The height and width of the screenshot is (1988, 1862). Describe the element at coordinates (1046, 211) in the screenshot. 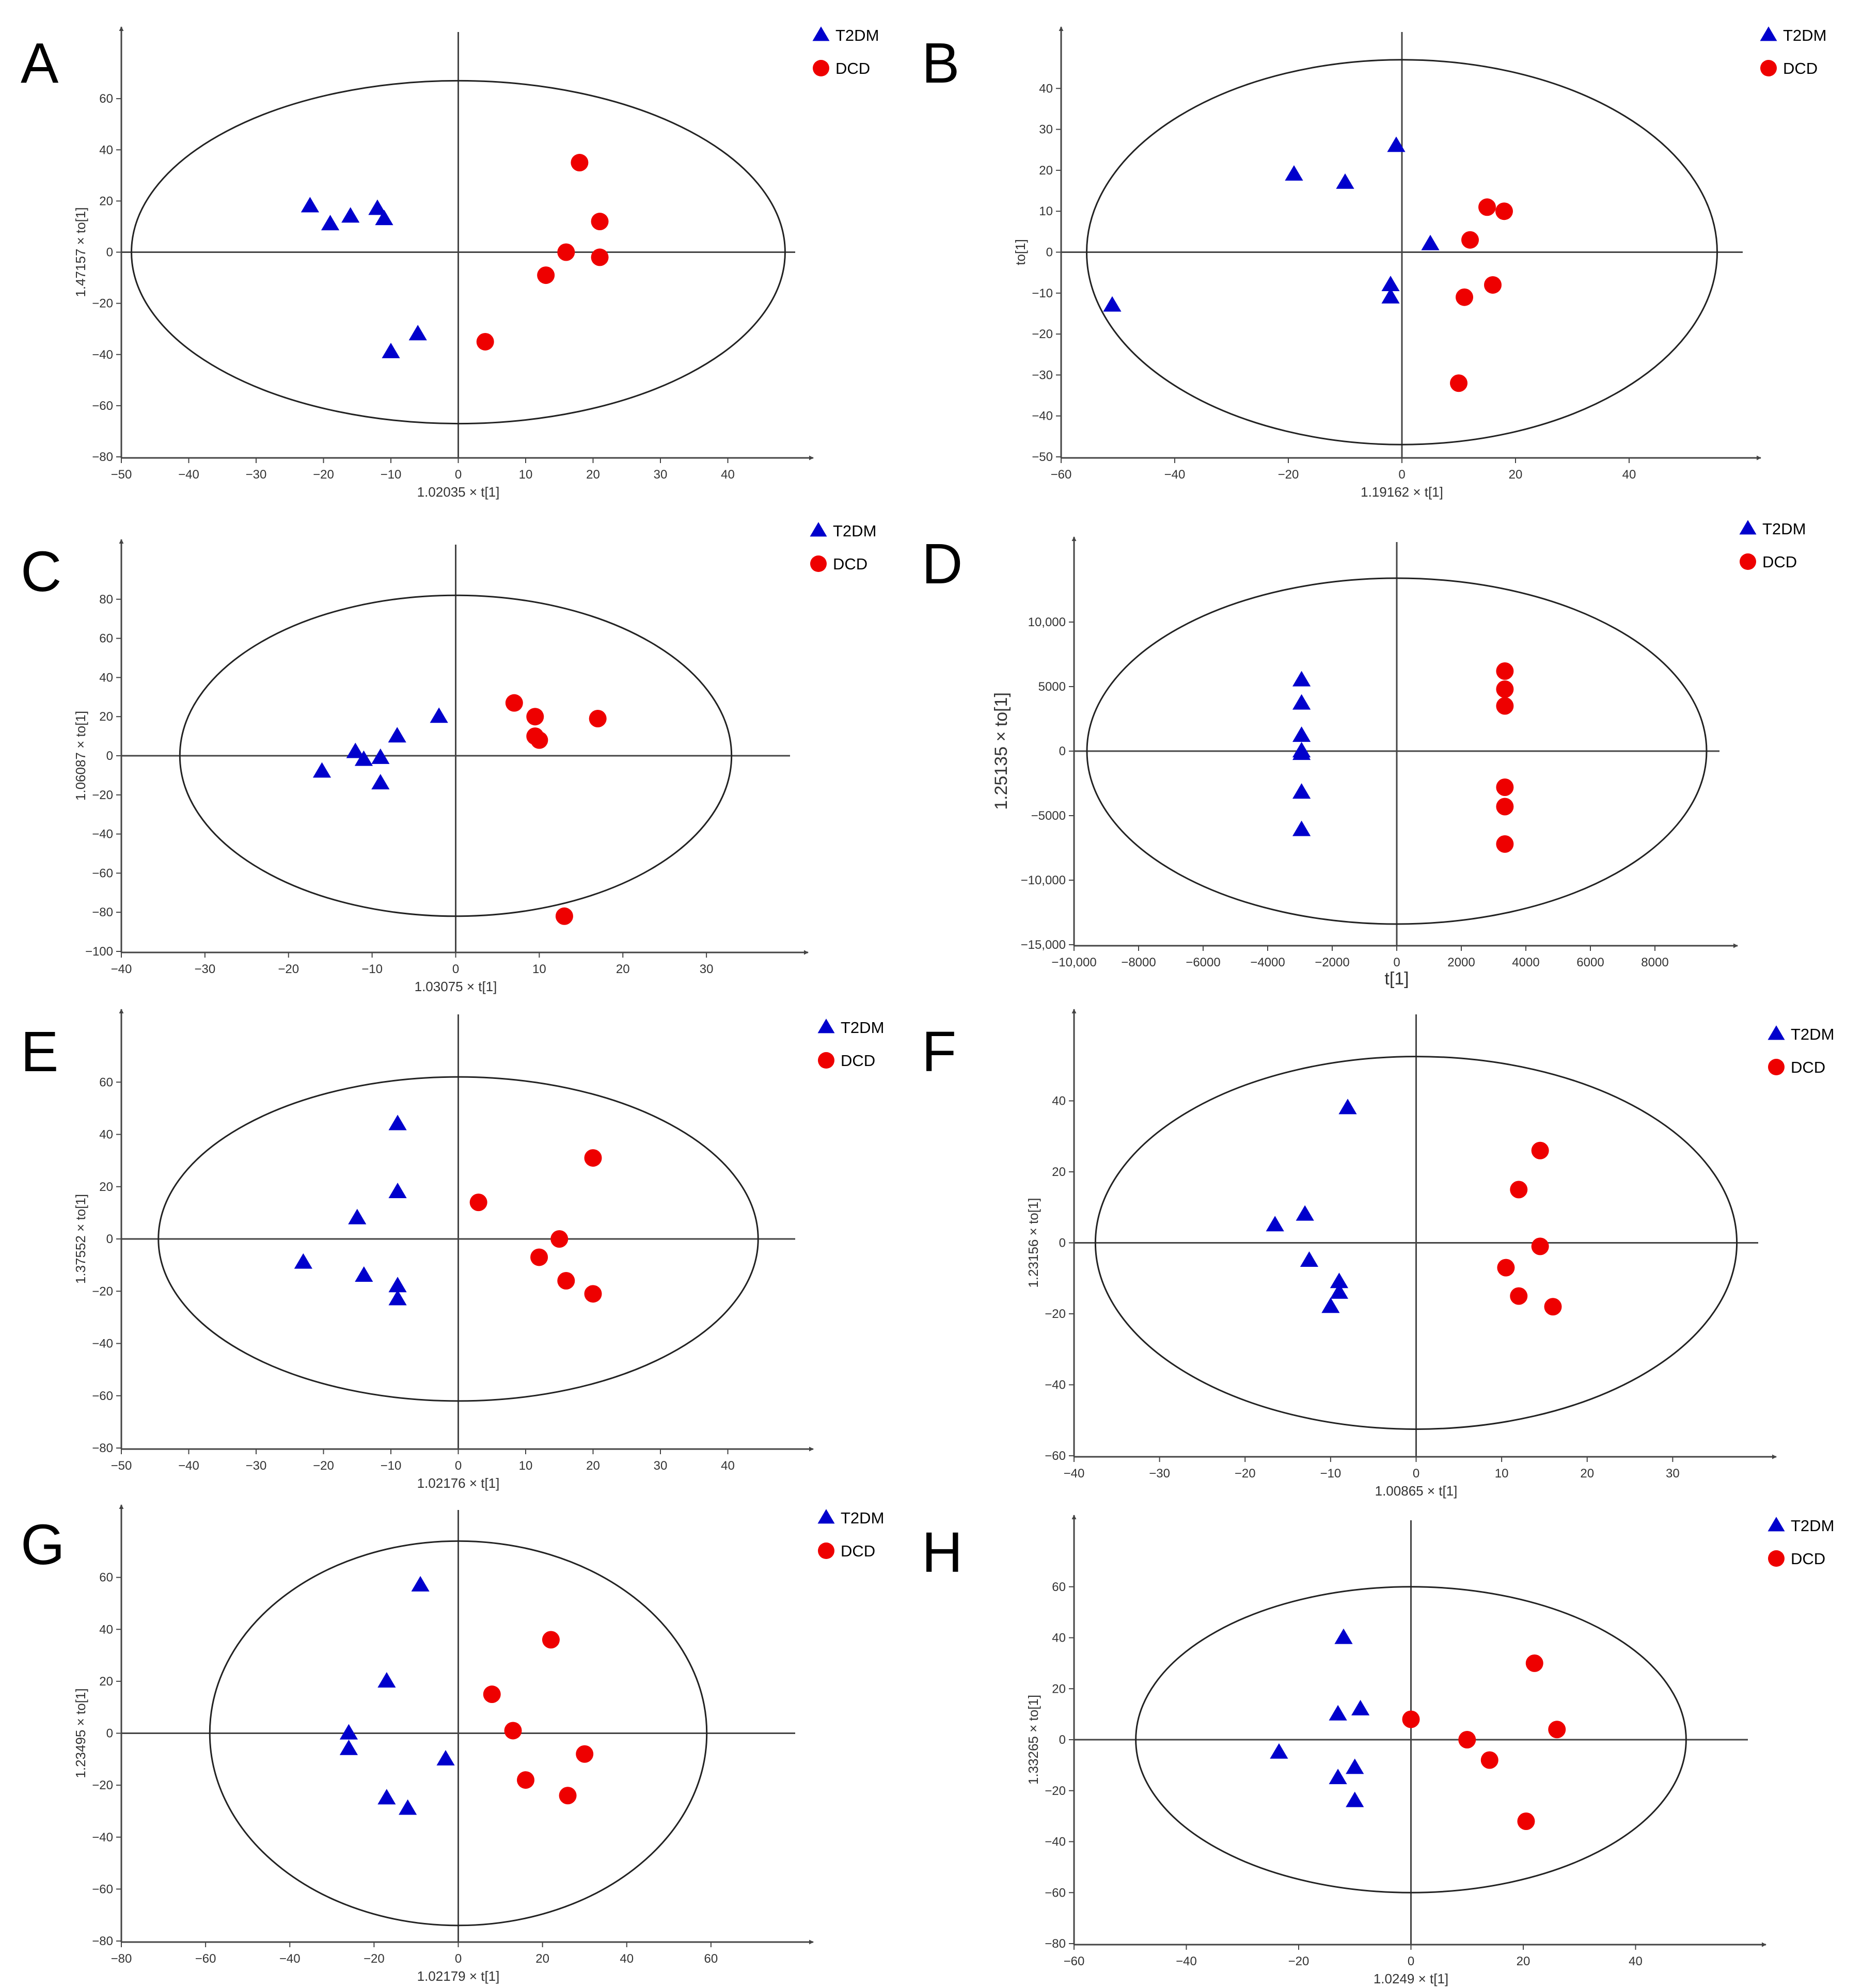

I see `y-tick-label: 10` at that location.